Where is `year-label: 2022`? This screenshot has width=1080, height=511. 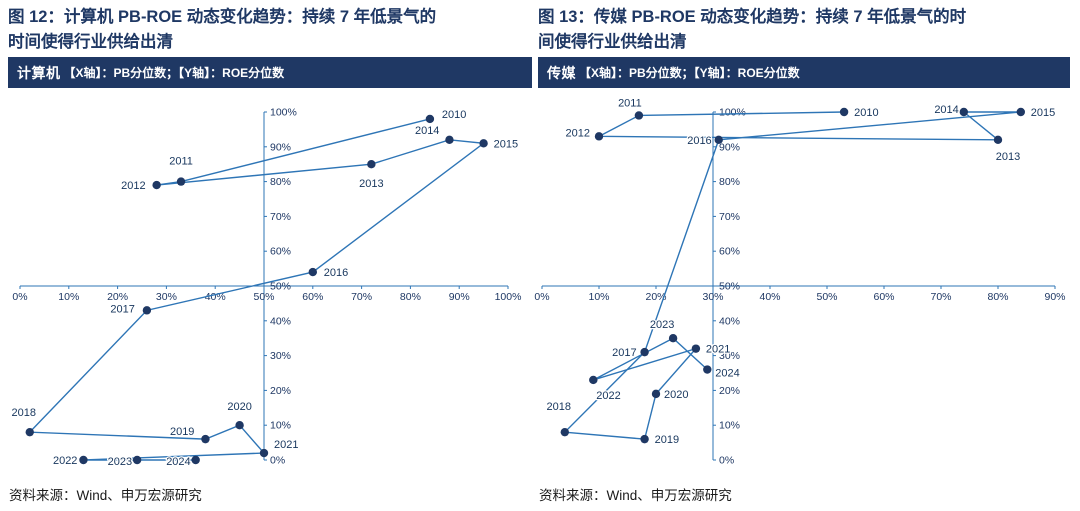 year-label: 2022 is located at coordinates (608, 396).